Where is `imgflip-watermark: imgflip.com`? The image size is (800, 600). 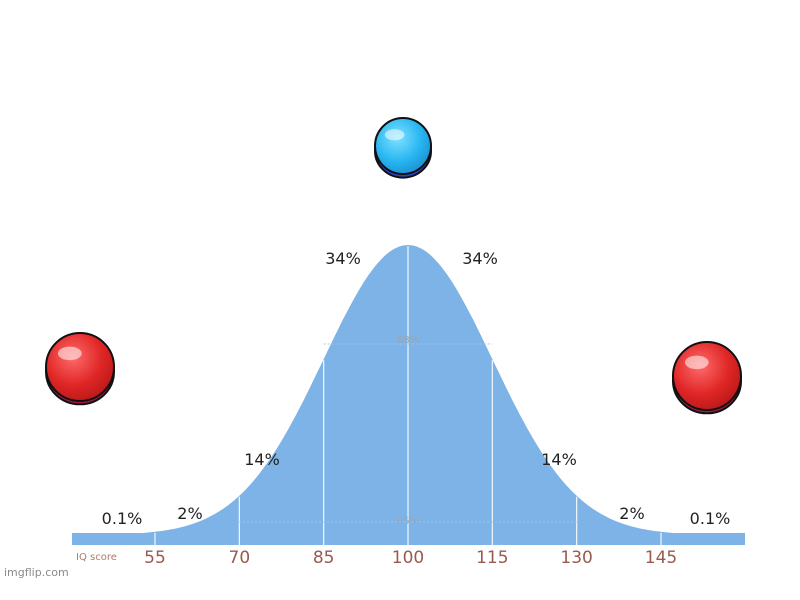 imgflip-watermark: imgflip.com is located at coordinates (36, 572).